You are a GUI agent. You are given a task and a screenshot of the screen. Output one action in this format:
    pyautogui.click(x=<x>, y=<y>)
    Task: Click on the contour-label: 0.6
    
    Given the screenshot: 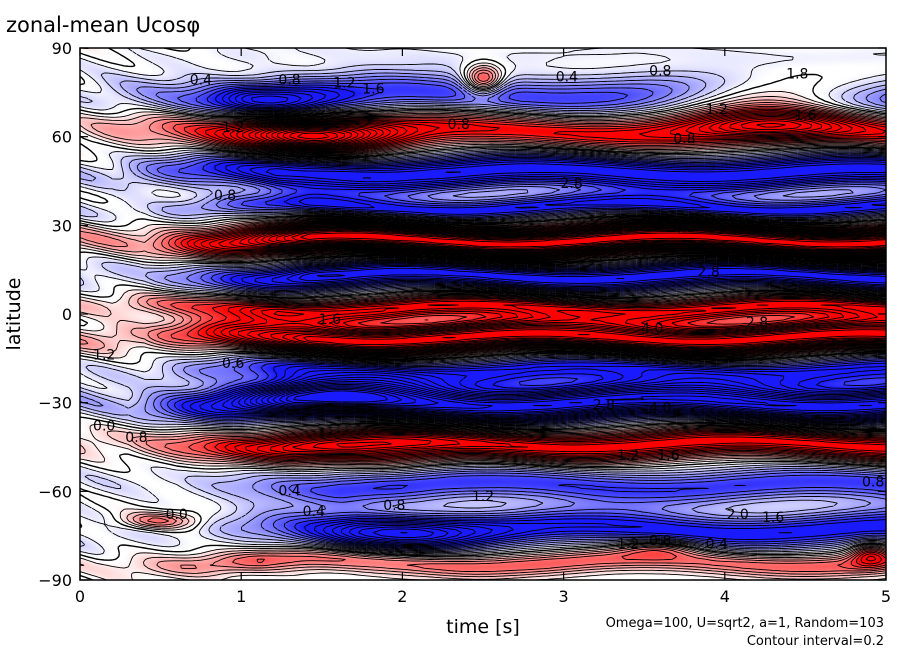 What is the action you would take?
    pyautogui.click(x=233, y=364)
    